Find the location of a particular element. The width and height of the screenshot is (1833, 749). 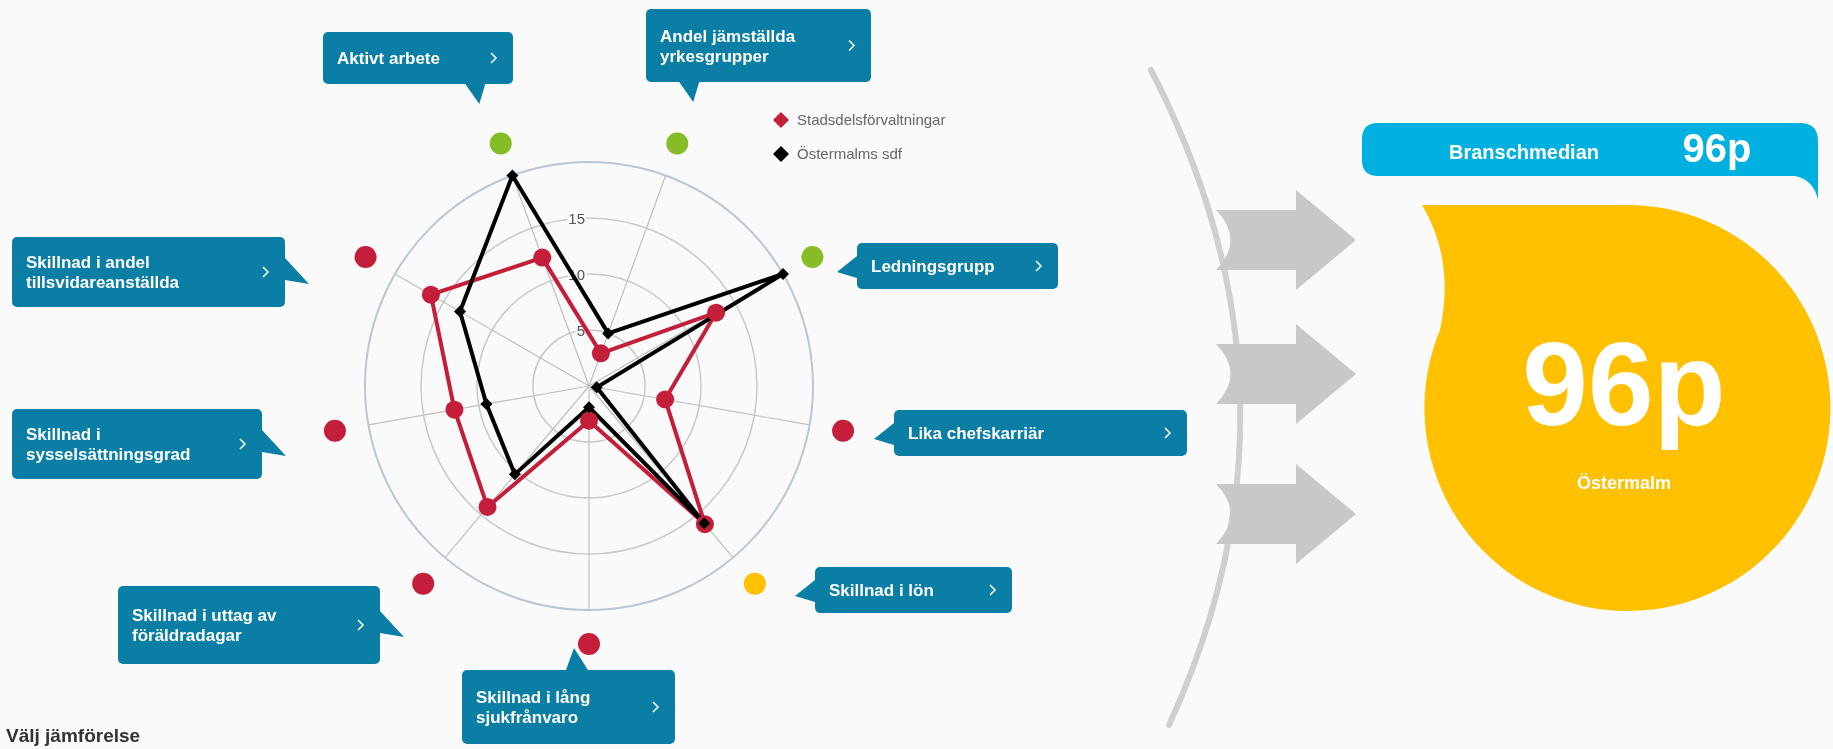

spoke-label: Aktivt arbete is located at coordinates (388, 58).